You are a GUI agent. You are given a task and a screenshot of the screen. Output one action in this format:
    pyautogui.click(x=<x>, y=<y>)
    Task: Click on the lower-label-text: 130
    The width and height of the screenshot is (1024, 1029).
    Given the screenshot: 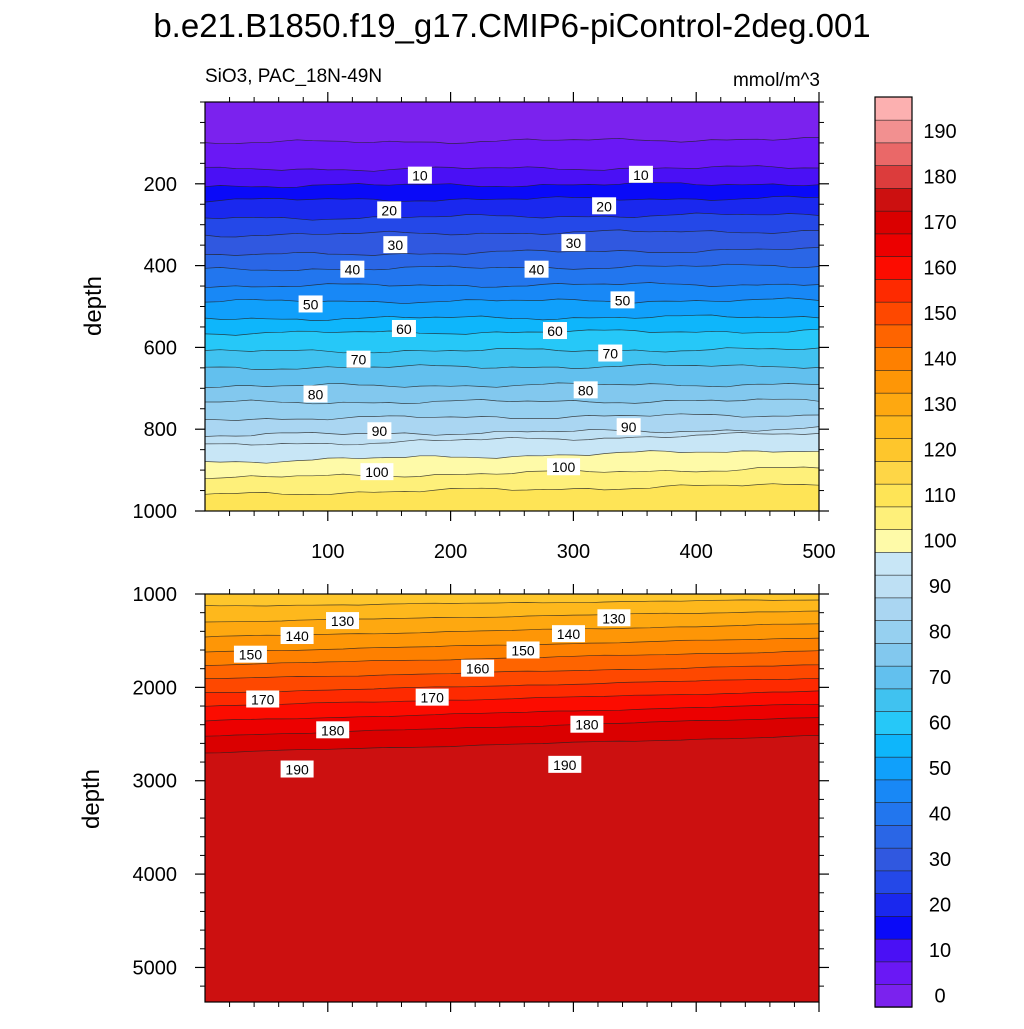 What is the action you would take?
    pyautogui.click(x=343, y=621)
    